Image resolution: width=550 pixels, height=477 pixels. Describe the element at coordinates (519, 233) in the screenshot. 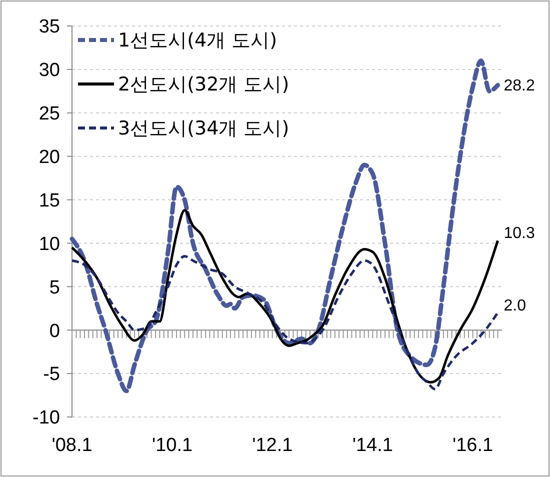

I see `annotation: 10.3` at that location.